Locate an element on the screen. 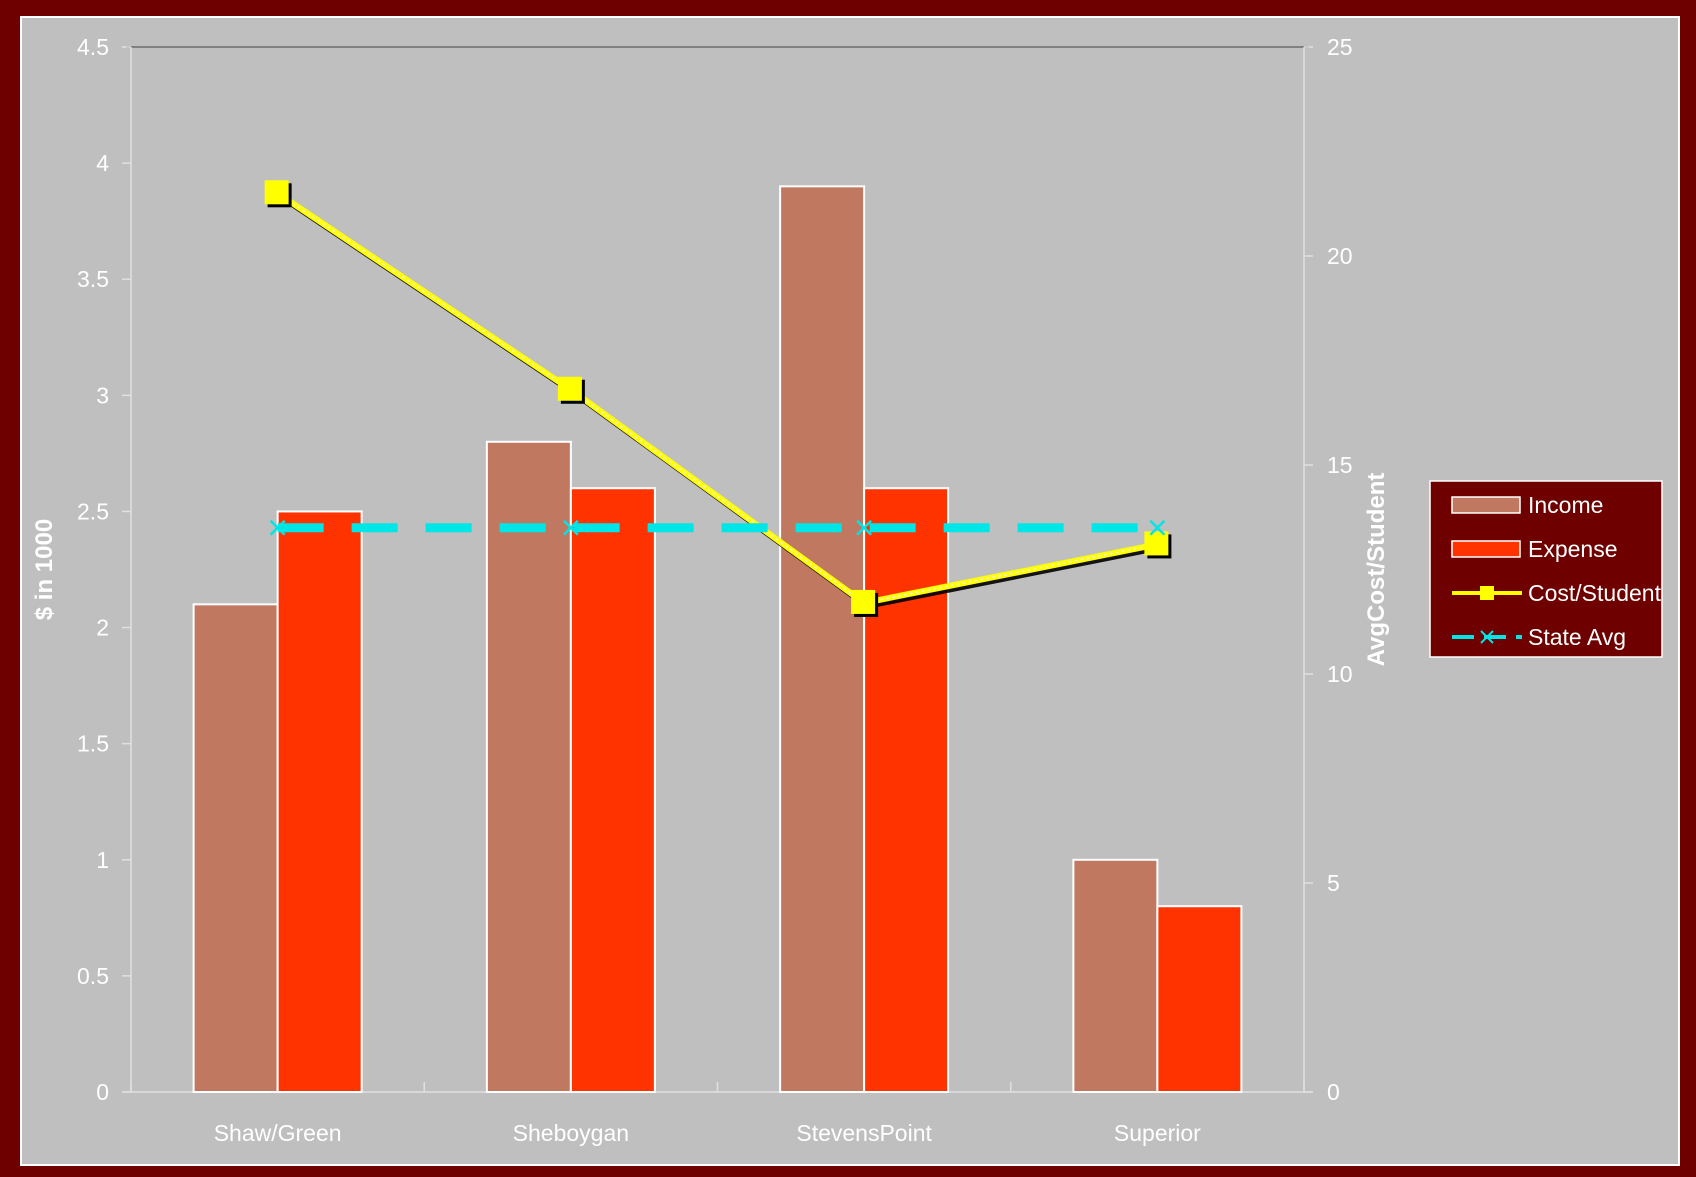 The height and width of the screenshot is (1177, 1696). legend-item: State Avg is located at coordinates (1539, 637).